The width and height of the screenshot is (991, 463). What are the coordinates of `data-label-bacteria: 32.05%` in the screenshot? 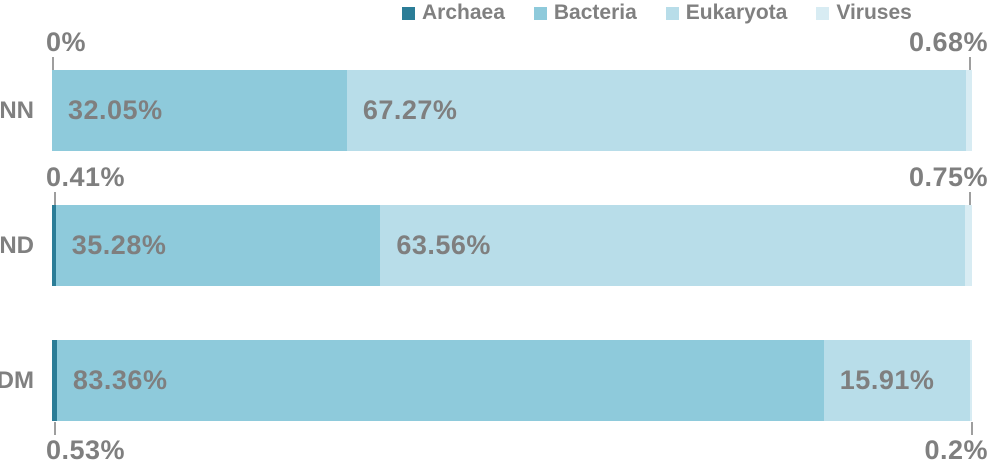 It's located at (115, 110).